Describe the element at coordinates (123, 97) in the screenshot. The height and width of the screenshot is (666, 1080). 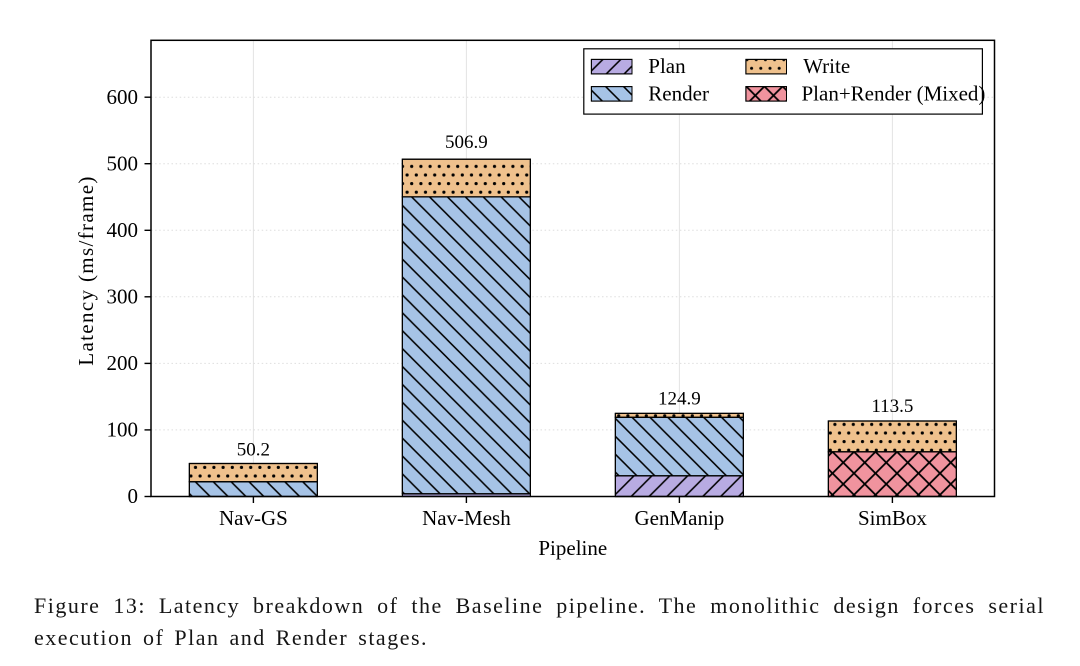
I see `svg-text: 600` at that location.